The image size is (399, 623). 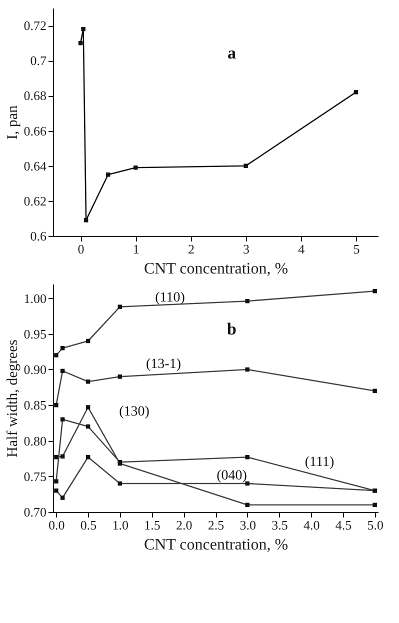 I want to click on y-tick-label: 0.70, so click(x=35, y=512).